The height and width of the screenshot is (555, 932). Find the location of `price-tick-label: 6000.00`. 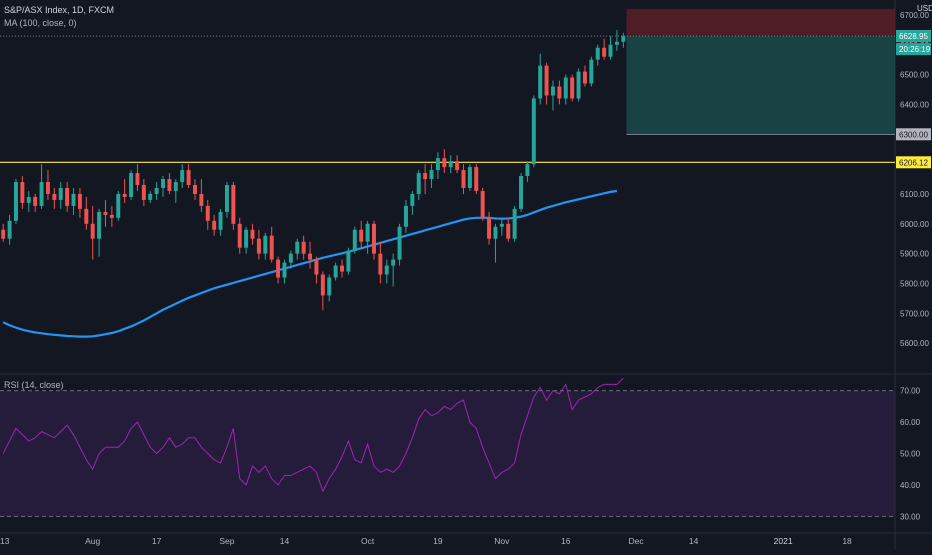

price-tick-label: 6000.00 is located at coordinates (914, 224).